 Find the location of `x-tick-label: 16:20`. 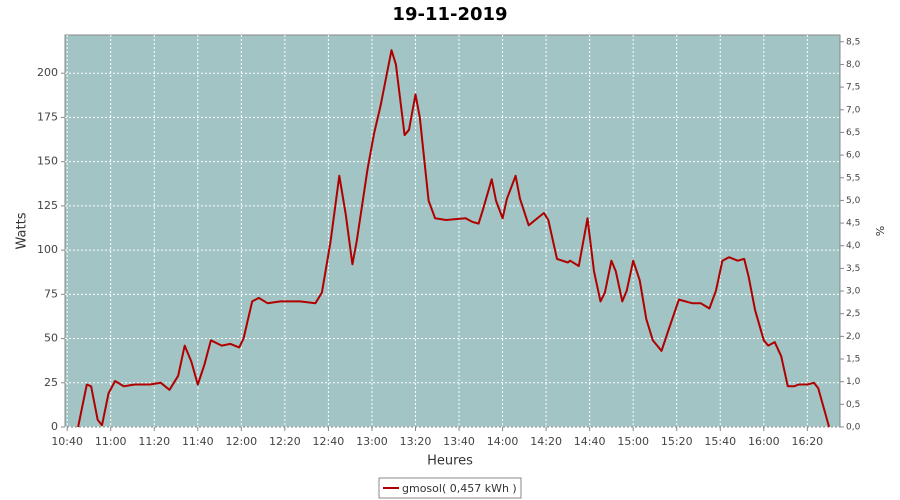

x-tick-label: 16:20 is located at coordinates (807, 441).